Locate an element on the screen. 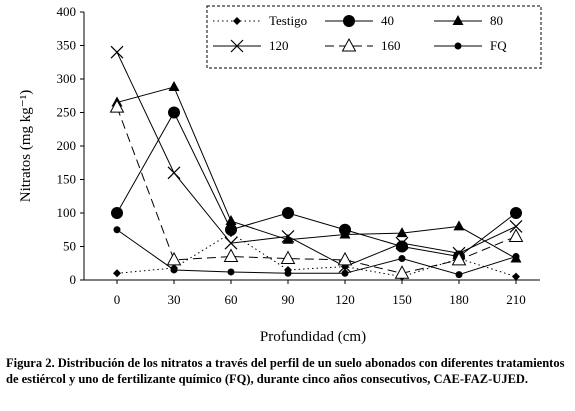 The width and height of the screenshot is (575, 411). y-tick-label: 350 is located at coordinates (67, 45).